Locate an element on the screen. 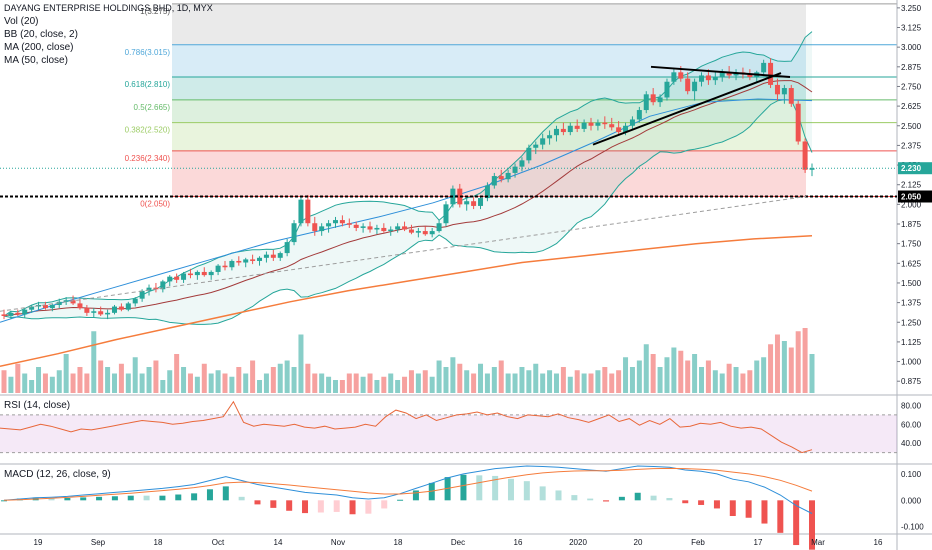  indicator-ma200-label: MA (200, close) is located at coordinates (39, 47).